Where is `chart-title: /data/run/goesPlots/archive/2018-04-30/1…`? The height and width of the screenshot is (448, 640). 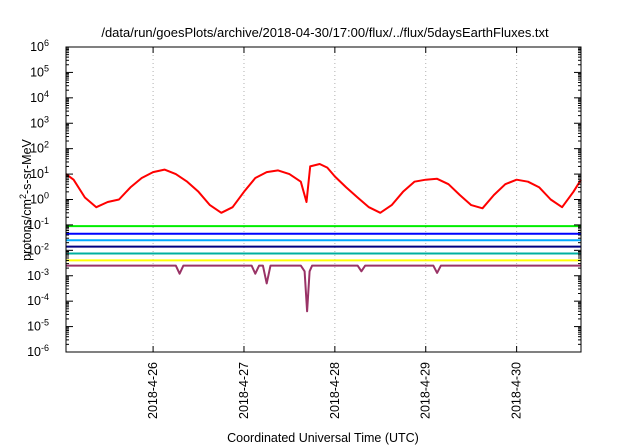 chart-title: /data/run/goesPlots/archive/2018-04-30/1… is located at coordinates (325, 32).